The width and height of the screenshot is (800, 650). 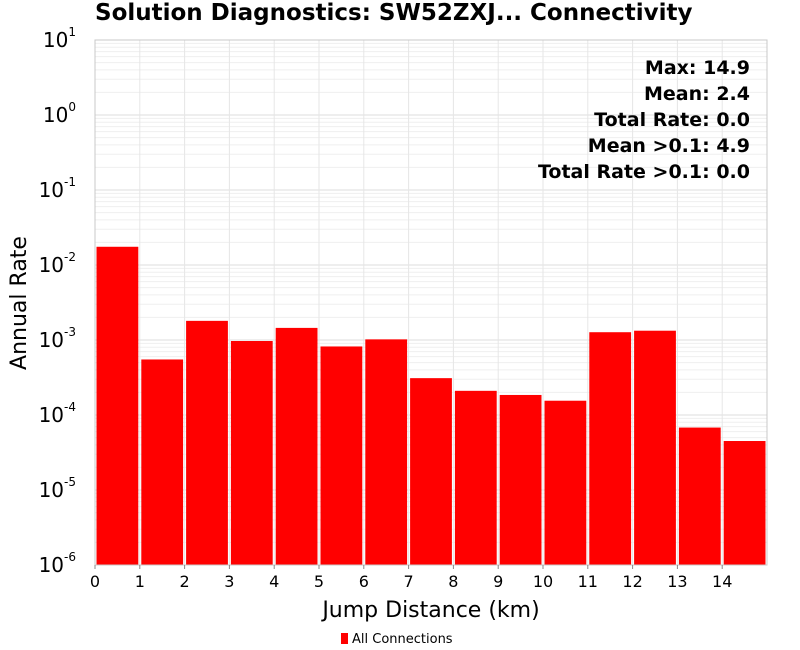 What do you see at coordinates (57, 413) in the screenshot?
I see `y-tick-label: 10⁻⁴` at bounding box center [57, 413].